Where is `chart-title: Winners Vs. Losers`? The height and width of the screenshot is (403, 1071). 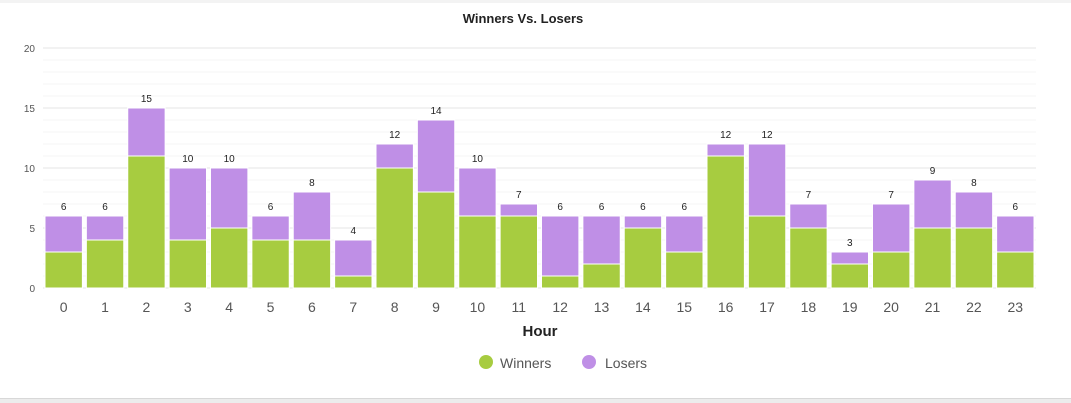 chart-title: Winners Vs. Losers is located at coordinates (523, 18).